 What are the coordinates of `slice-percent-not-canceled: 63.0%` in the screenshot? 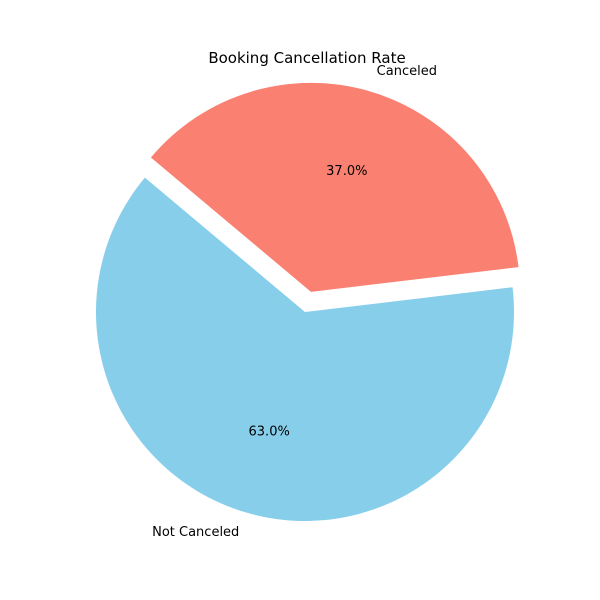 It's located at (269, 432).